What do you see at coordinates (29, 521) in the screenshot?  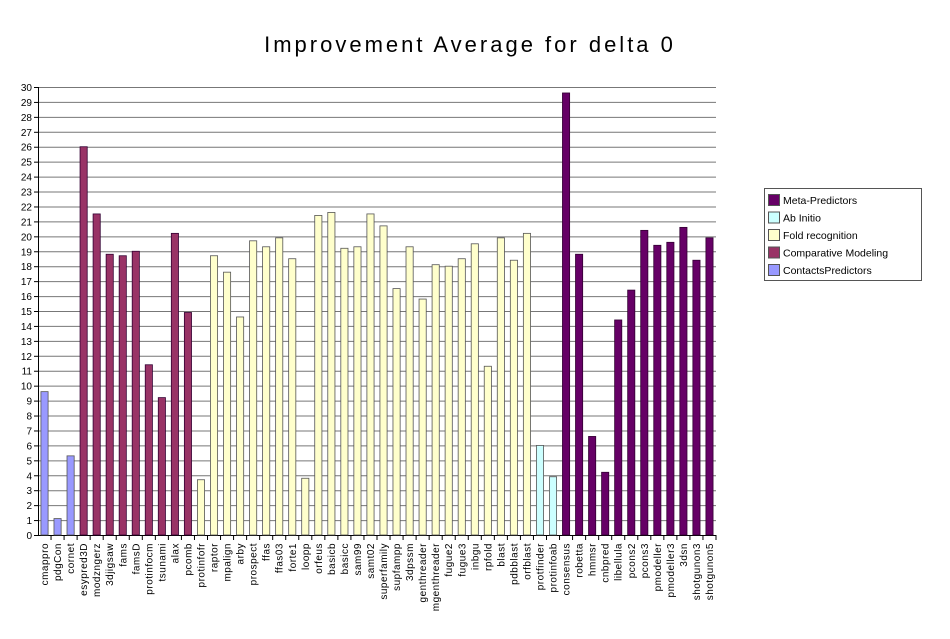 I see `y-tick-label: 1` at bounding box center [29, 521].